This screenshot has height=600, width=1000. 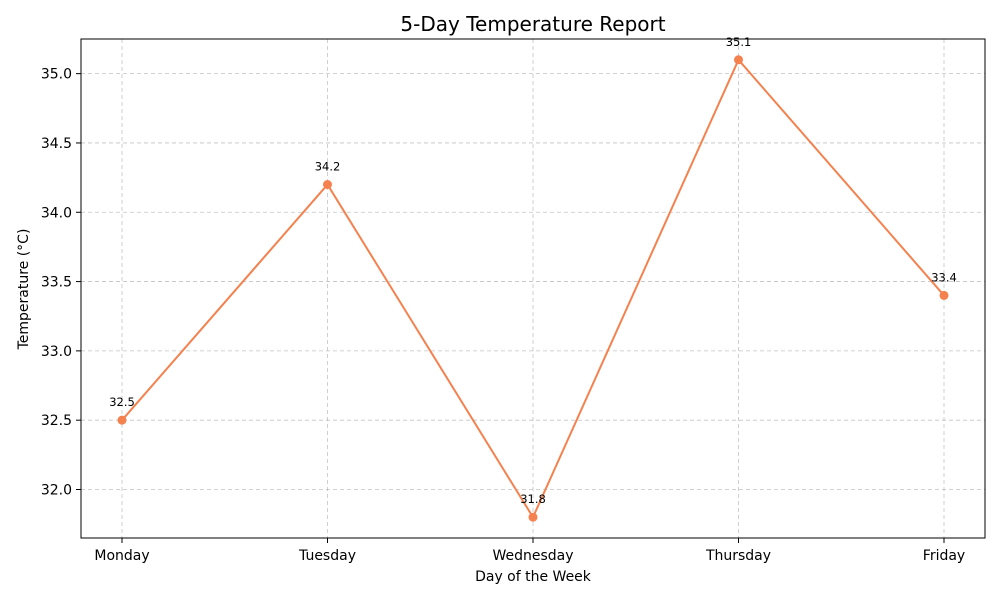 What do you see at coordinates (738, 556) in the screenshot?
I see `x-tick-label: Thursday` at bounding box center [738, 556].